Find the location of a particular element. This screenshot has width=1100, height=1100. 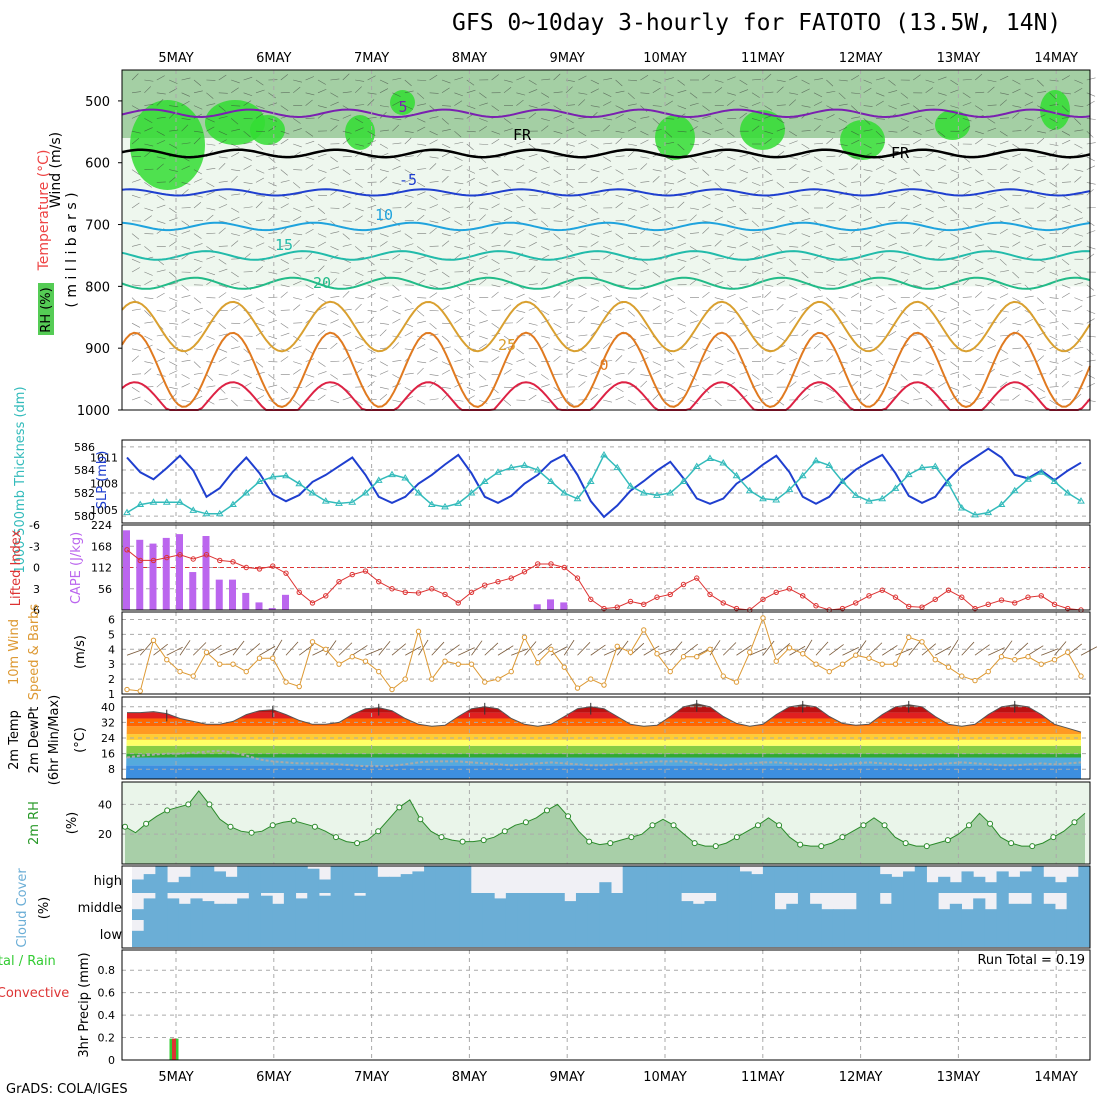

li-tick: 6 is located at coordinates (36, 610).